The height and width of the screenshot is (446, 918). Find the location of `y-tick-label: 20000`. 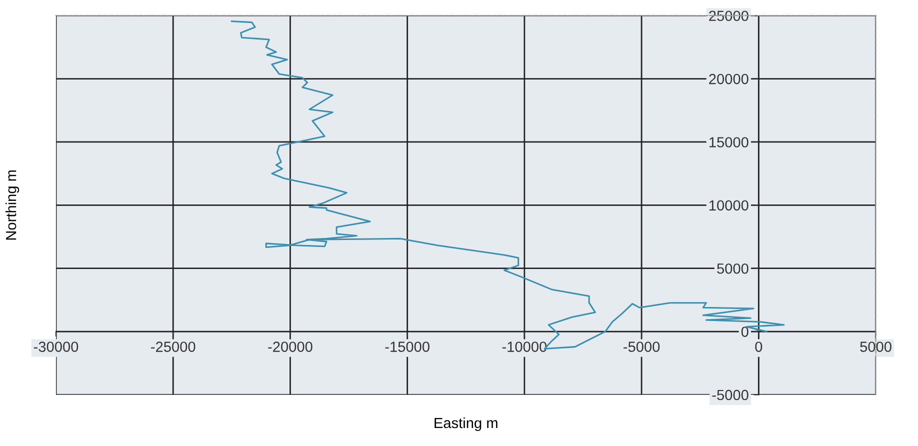

y-tick-label: 20000 is located at coordinates (728, 79).